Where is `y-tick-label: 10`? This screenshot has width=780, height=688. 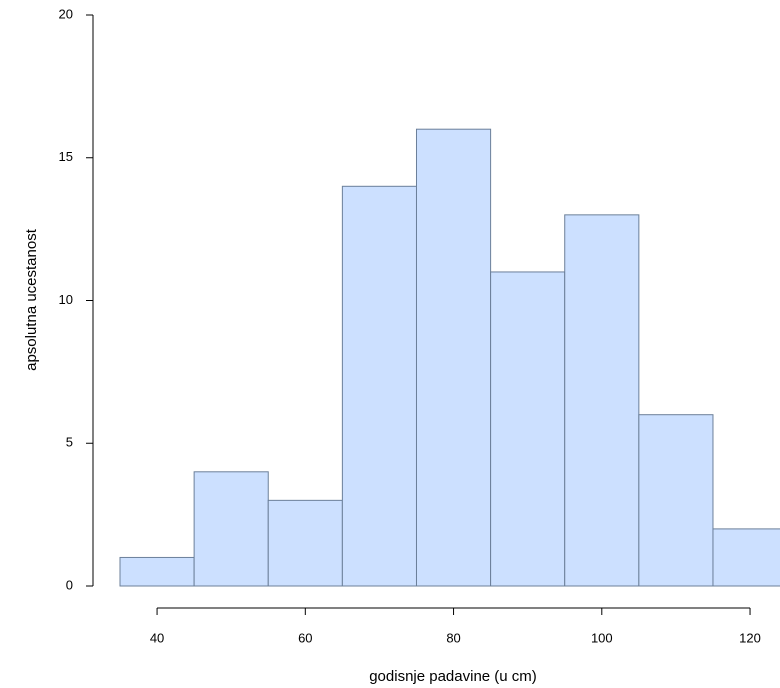
y-tick-label: 10 is located at coordinates (66, 299).